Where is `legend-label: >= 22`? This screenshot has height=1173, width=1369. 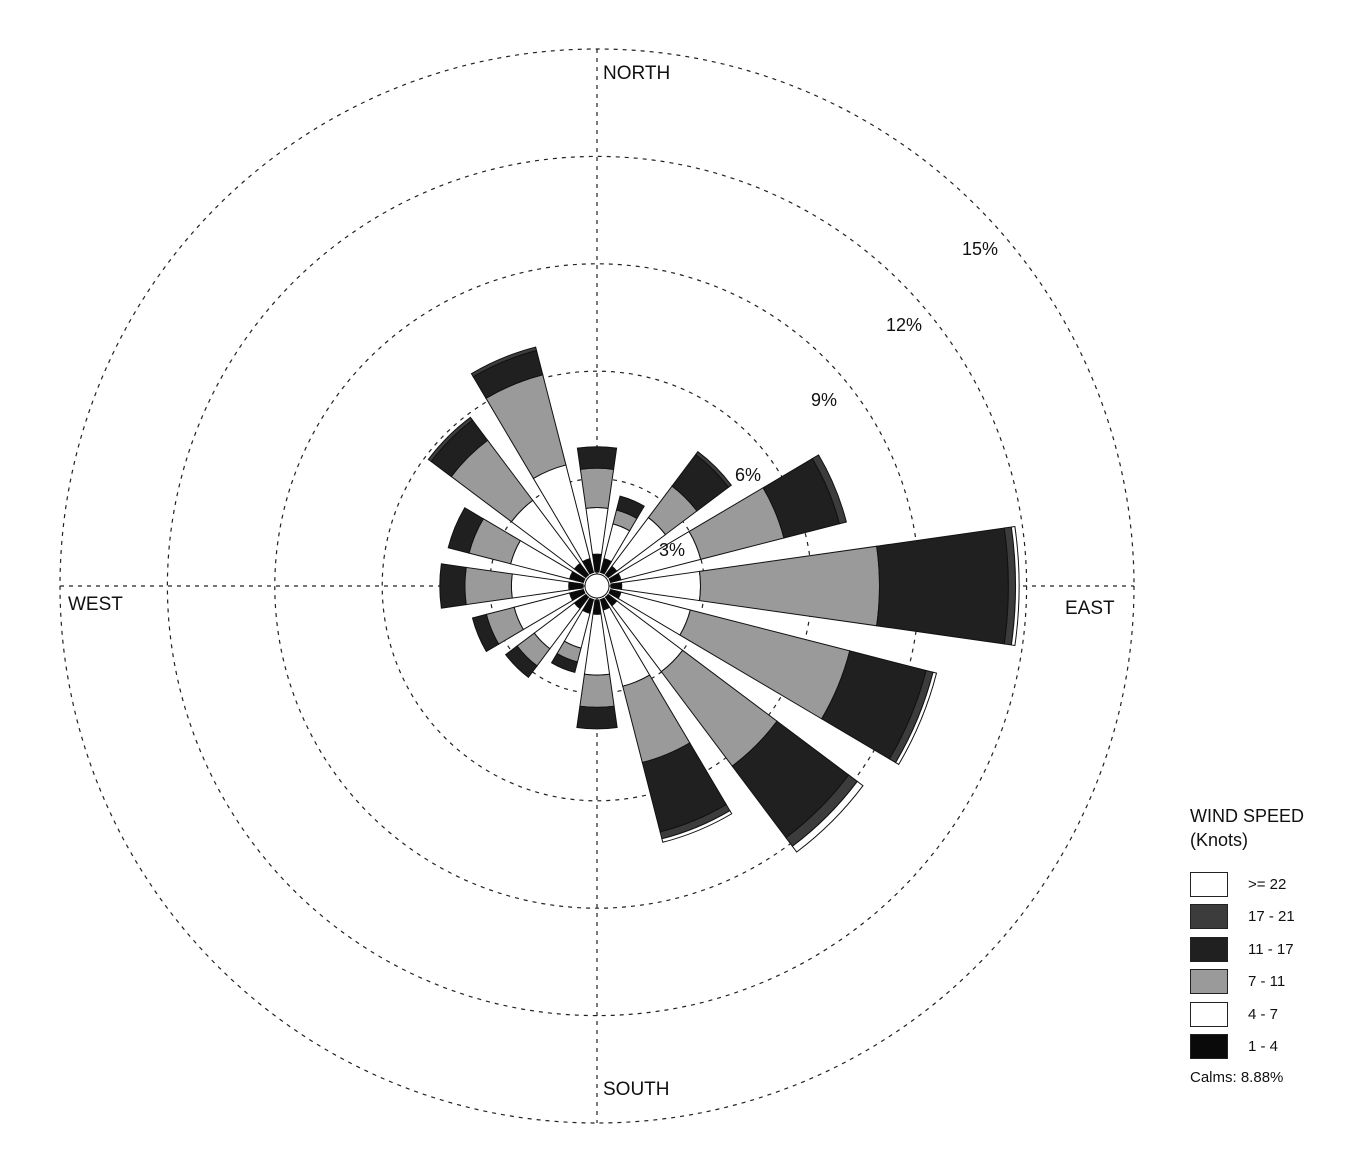
legend-label: >= 22 is located at coordinates (1267, 884).